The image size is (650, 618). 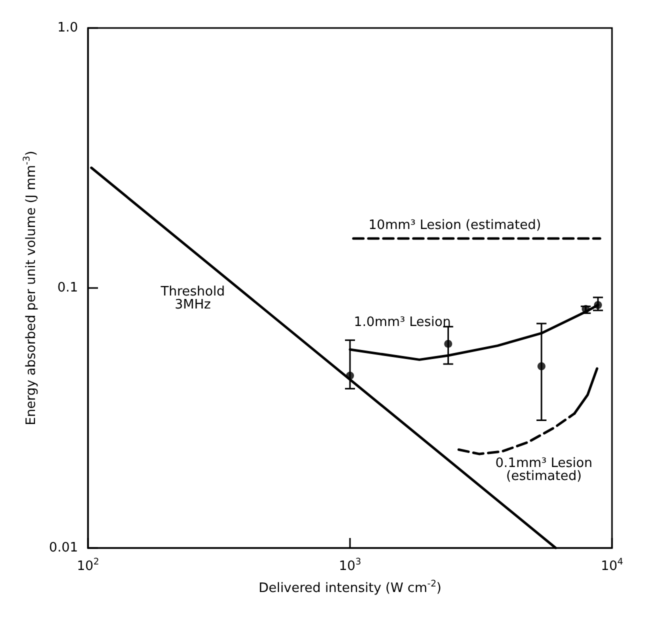 I want to click on annotation: 0.1mm³ Lesion (estimated), so click(x=543, y=470).